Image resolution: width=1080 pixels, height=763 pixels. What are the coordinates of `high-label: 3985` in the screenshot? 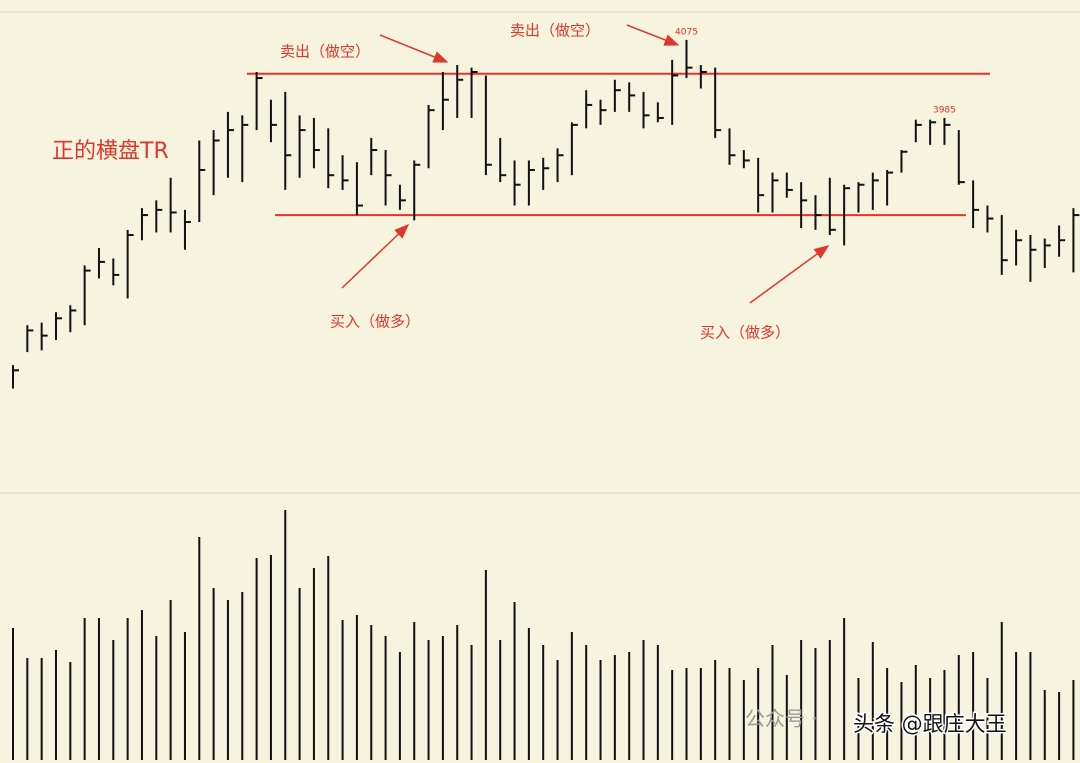 It's located at (944, 110).